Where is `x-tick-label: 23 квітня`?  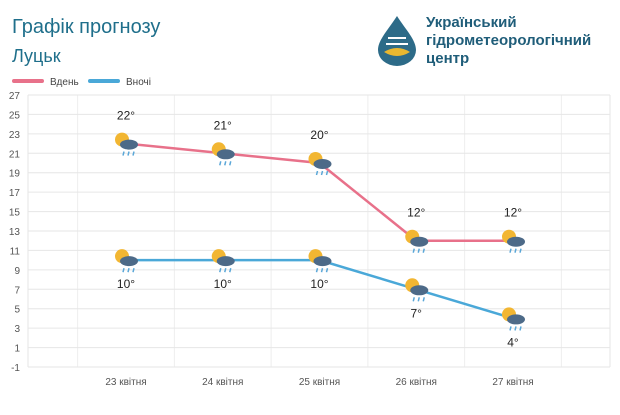
x-tick-label: 23 квітня is located at coordinates (125, 382).